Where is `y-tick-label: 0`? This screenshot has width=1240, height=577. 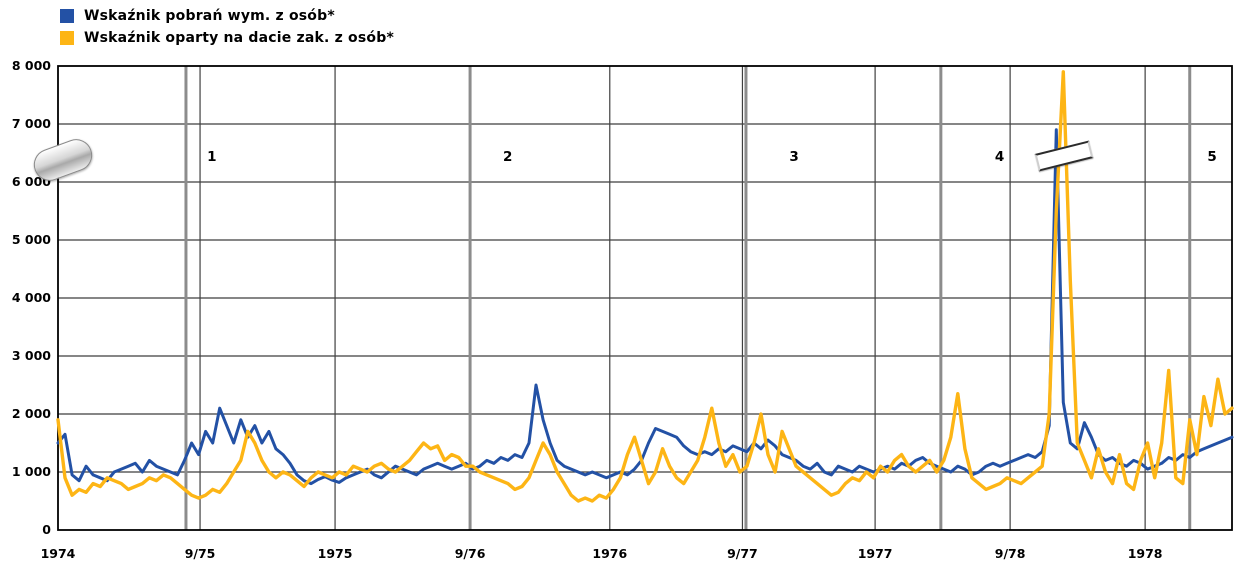 y-tick-label: 0 is located at coordinates (46, 529).